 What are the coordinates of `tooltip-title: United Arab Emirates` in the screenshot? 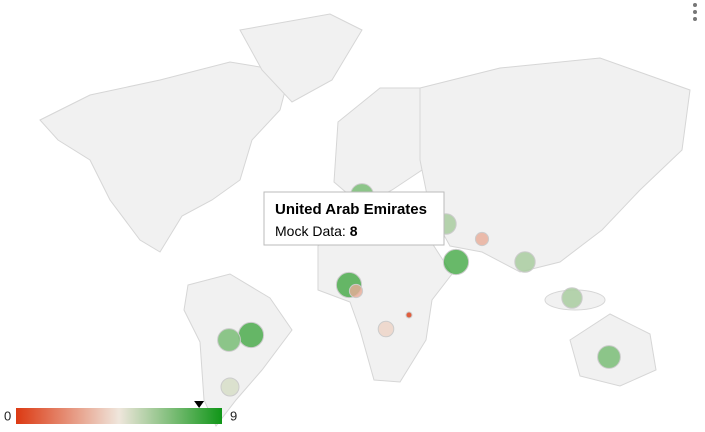 It's located at (351, 209).